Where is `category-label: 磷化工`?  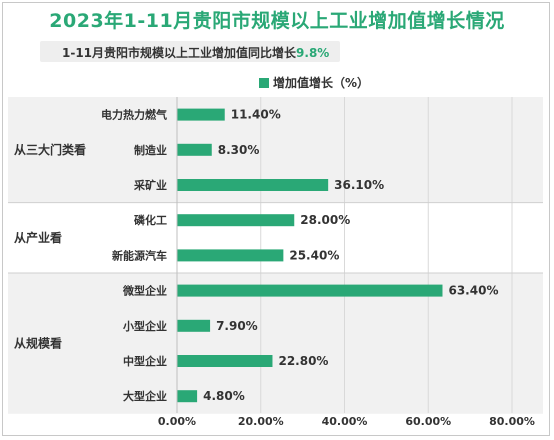 category-label: 磷化工 is located at coordinates (150, 220).